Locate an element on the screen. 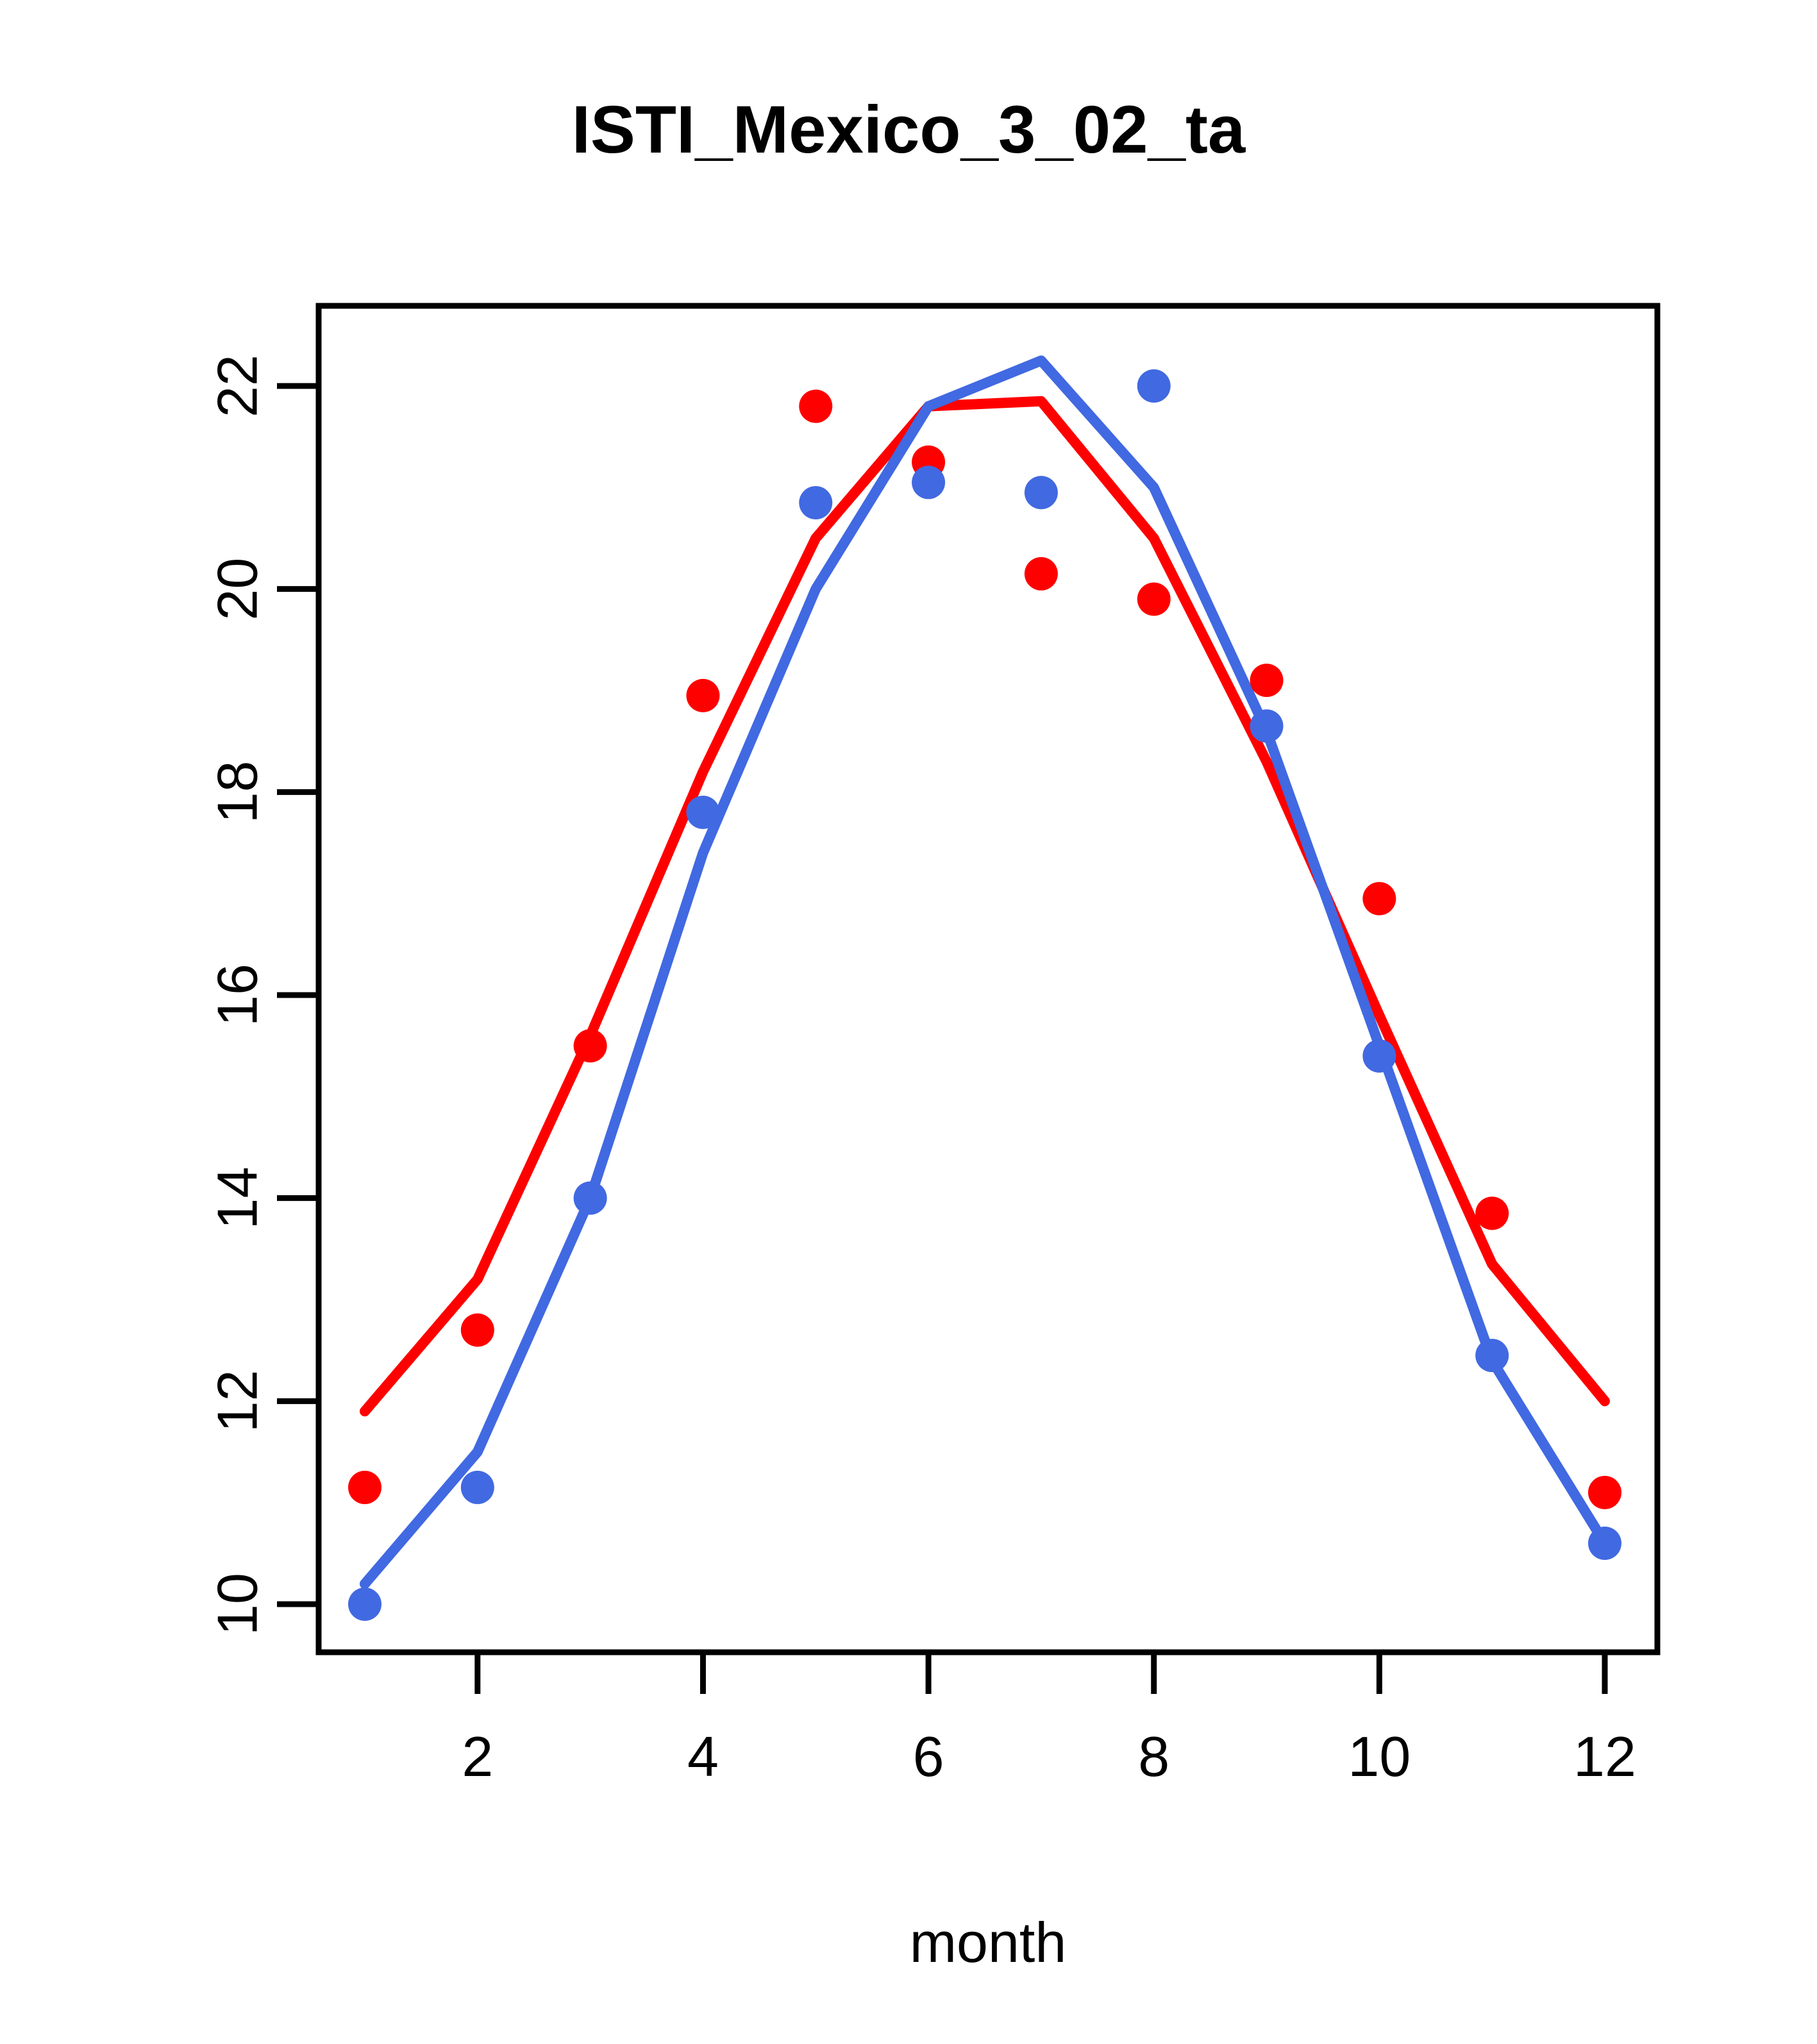  x-axis-tick-label: 12 is located at coordinates (1604, 1756).